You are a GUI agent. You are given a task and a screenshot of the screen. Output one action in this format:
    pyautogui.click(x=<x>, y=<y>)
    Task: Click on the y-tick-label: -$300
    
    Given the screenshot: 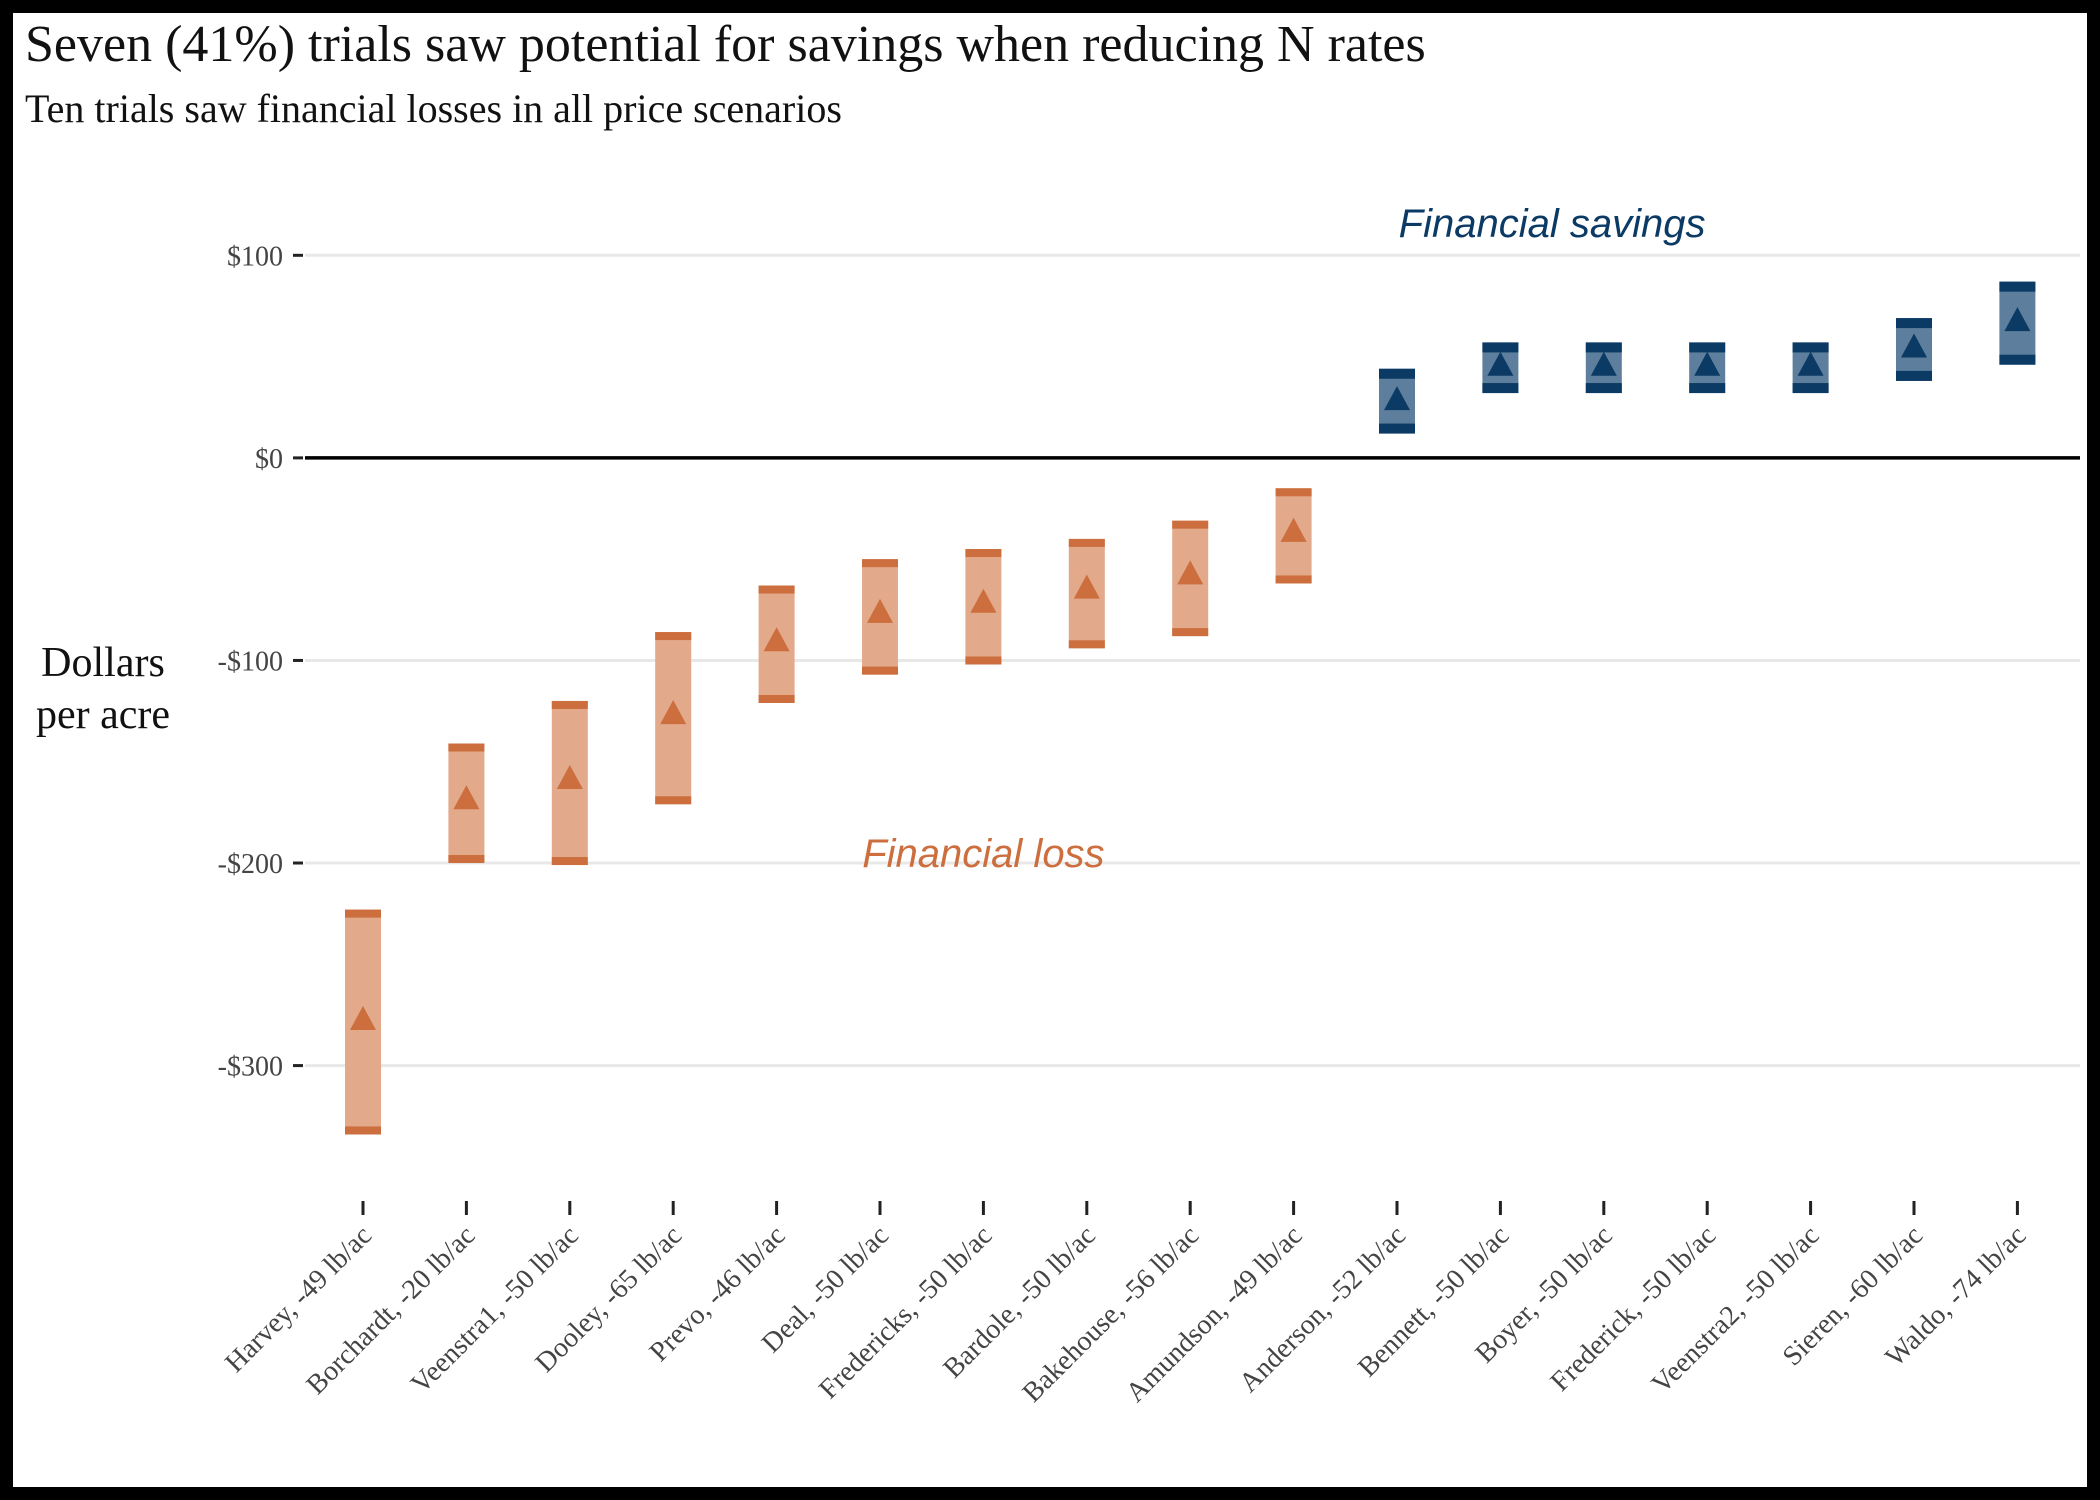 What is the action you would take?
    pyautogui.click(x=250, y=1067)
    